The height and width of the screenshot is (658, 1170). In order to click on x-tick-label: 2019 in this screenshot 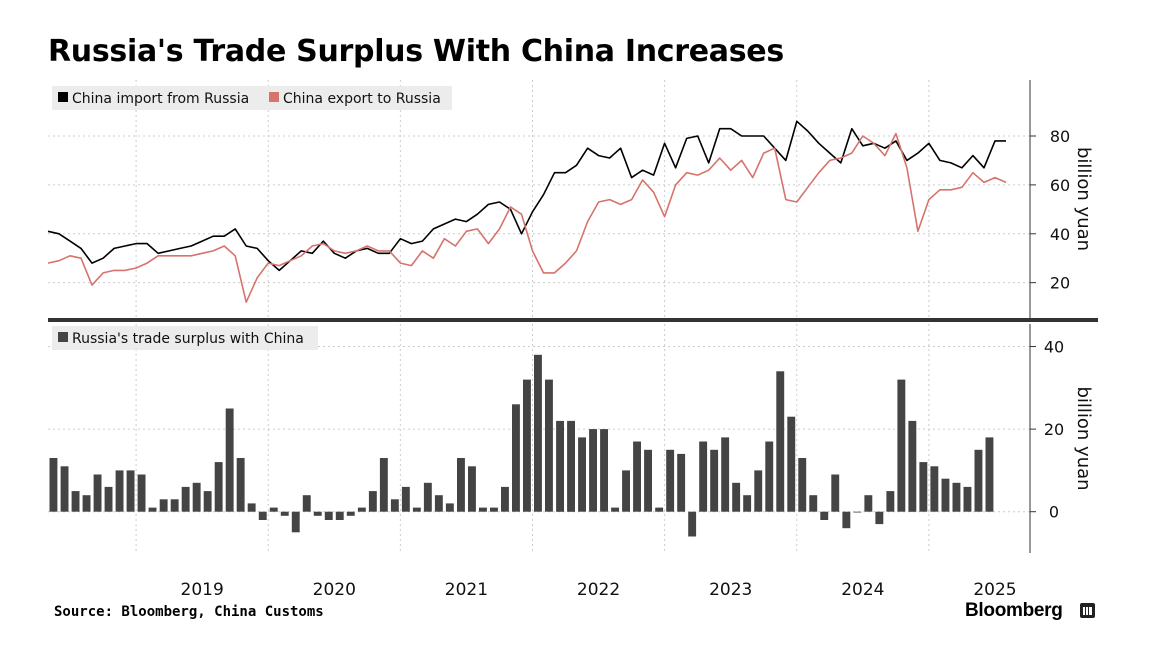, I will do `click(202, 590)`.